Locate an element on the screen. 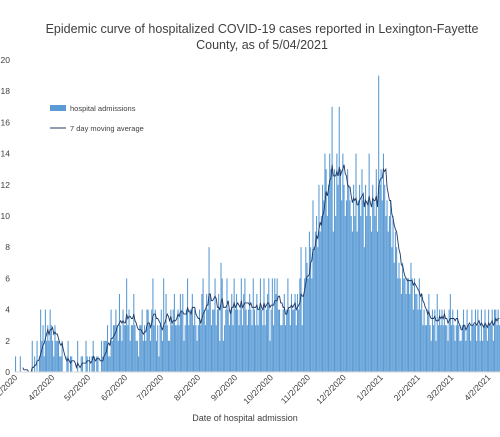 This screenshot has width=500, height=437. legend-bar-swatch is located at coordinates (58, 108).